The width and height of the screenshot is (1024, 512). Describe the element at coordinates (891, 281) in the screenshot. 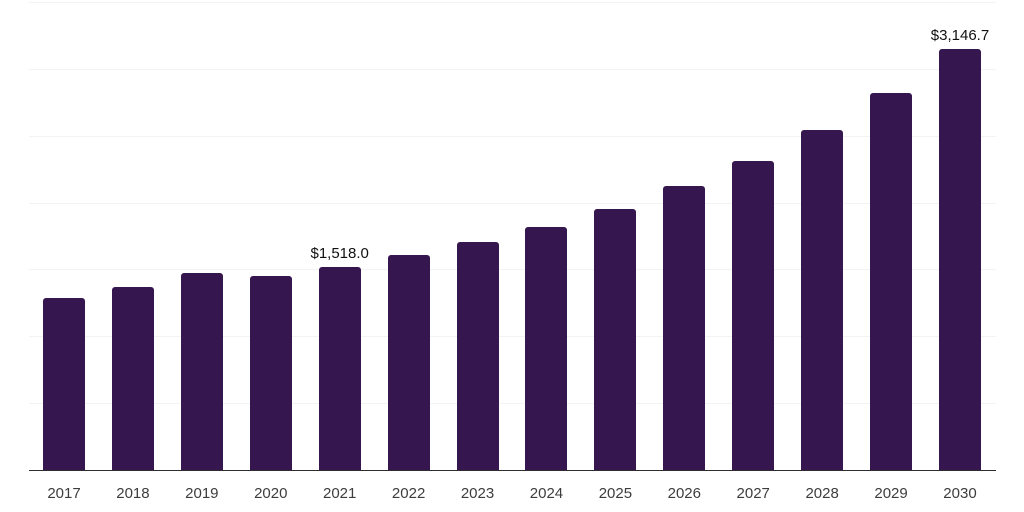

I see `bar-2029` at that location.